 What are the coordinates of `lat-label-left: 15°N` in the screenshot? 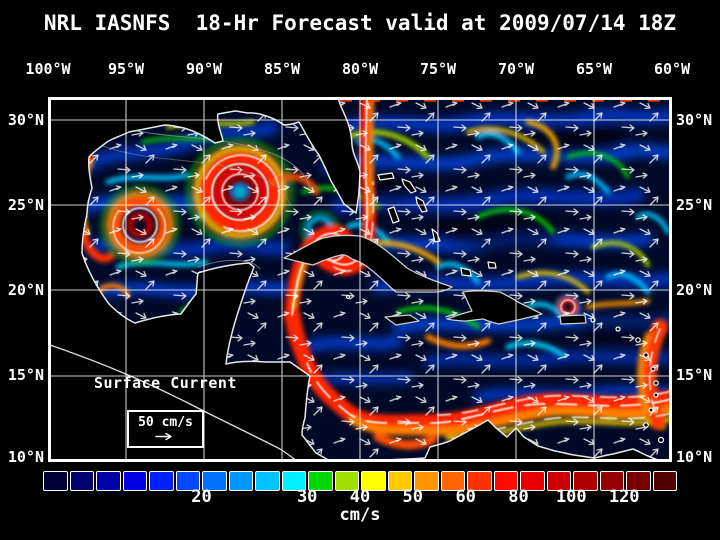 It's located at (25, 375).